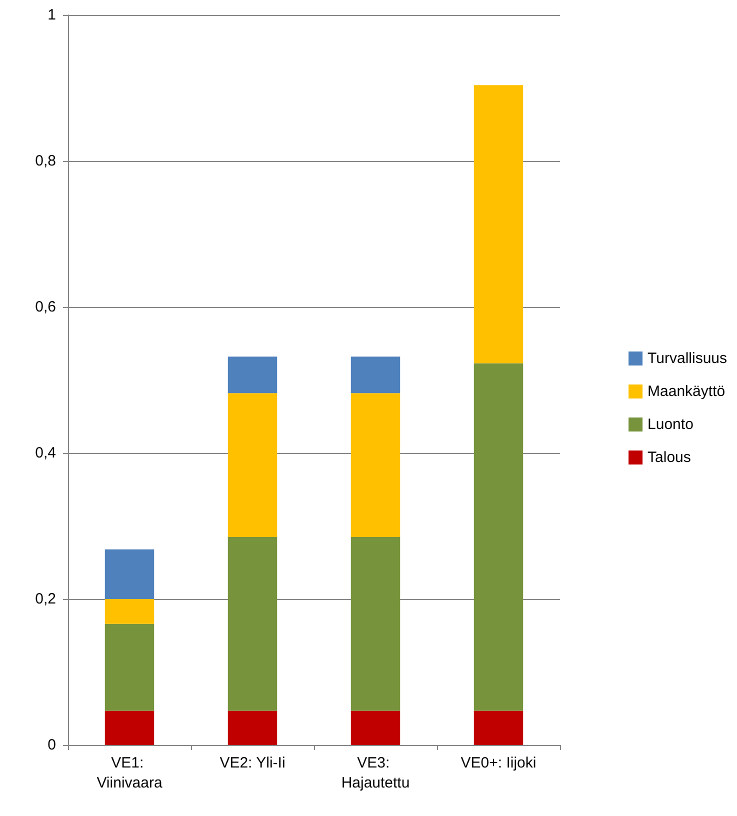 The height and width of the screenshot is (816, 737). What do you see at coordinates (687, 358) in the screenshot?
I see `legend-label: Turvallisuus` at bounding box center [687, 358].